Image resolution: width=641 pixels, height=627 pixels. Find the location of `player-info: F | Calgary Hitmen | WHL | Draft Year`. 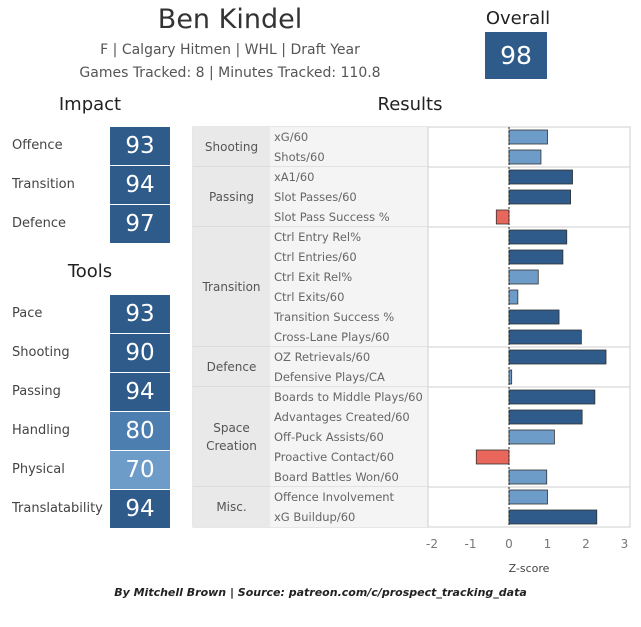

player-info: F | Calgary Hitmen | WHL | Draft Year is located at coordinates (230, 50).